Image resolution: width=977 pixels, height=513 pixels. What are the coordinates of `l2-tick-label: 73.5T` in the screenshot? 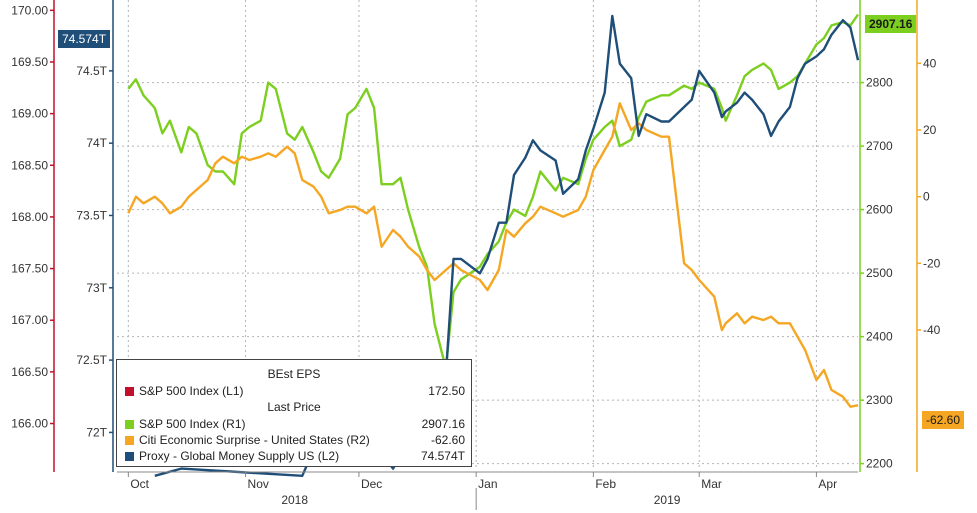 It's located at (91, 215).